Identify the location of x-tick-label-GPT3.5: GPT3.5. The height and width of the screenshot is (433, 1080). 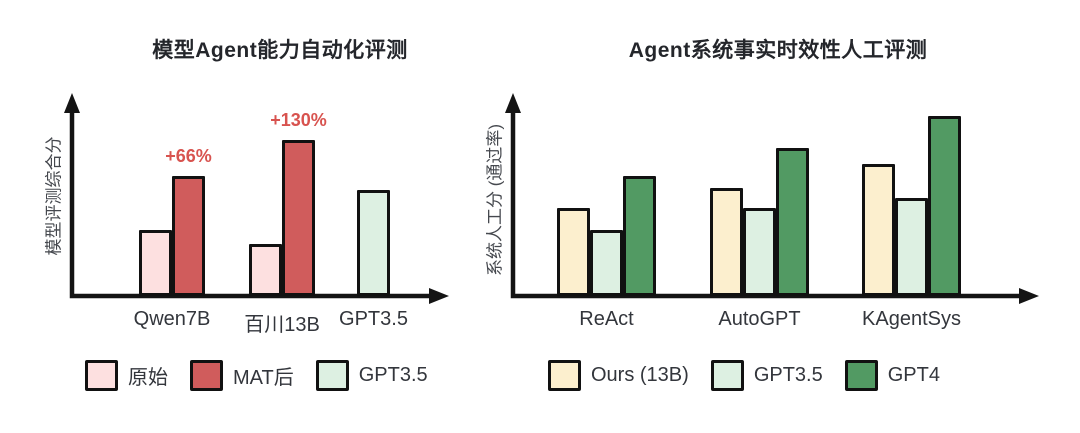
(373, 319).